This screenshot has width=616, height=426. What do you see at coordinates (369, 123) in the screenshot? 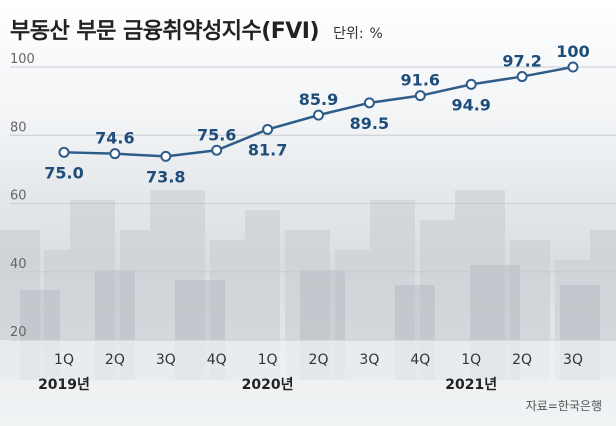
I see `data-label: 89.5` at bounding box center [369, 123].